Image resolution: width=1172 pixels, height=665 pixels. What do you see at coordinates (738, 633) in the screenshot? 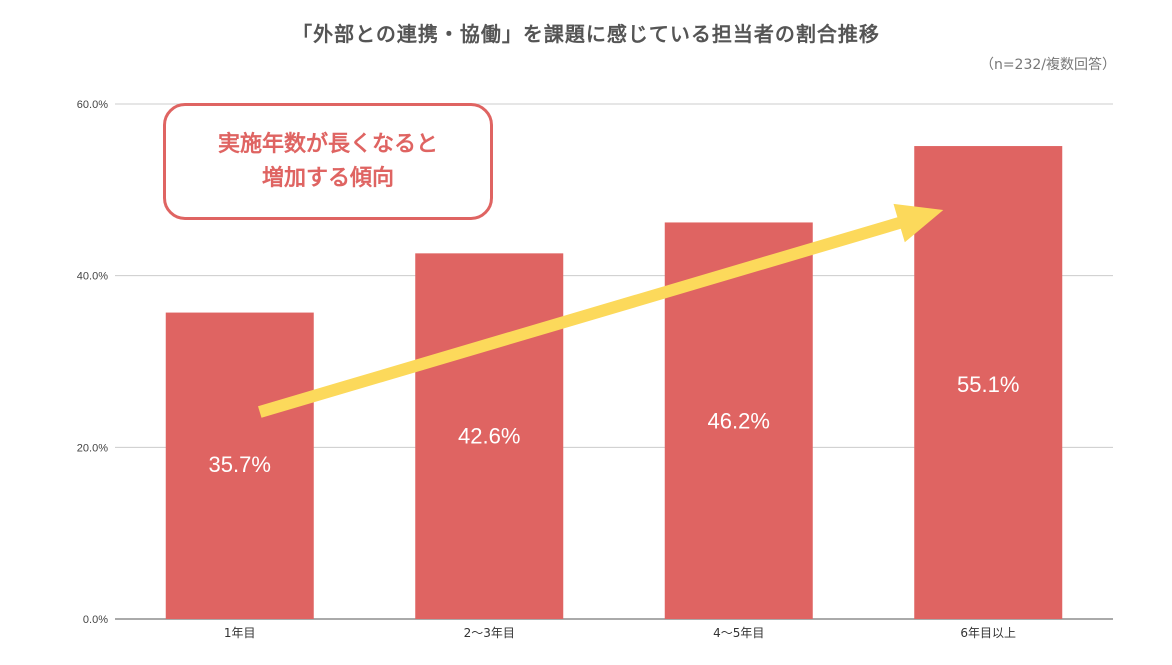
I see `x-tick-label: 4〜5年目` at bounding box center [738, 633].